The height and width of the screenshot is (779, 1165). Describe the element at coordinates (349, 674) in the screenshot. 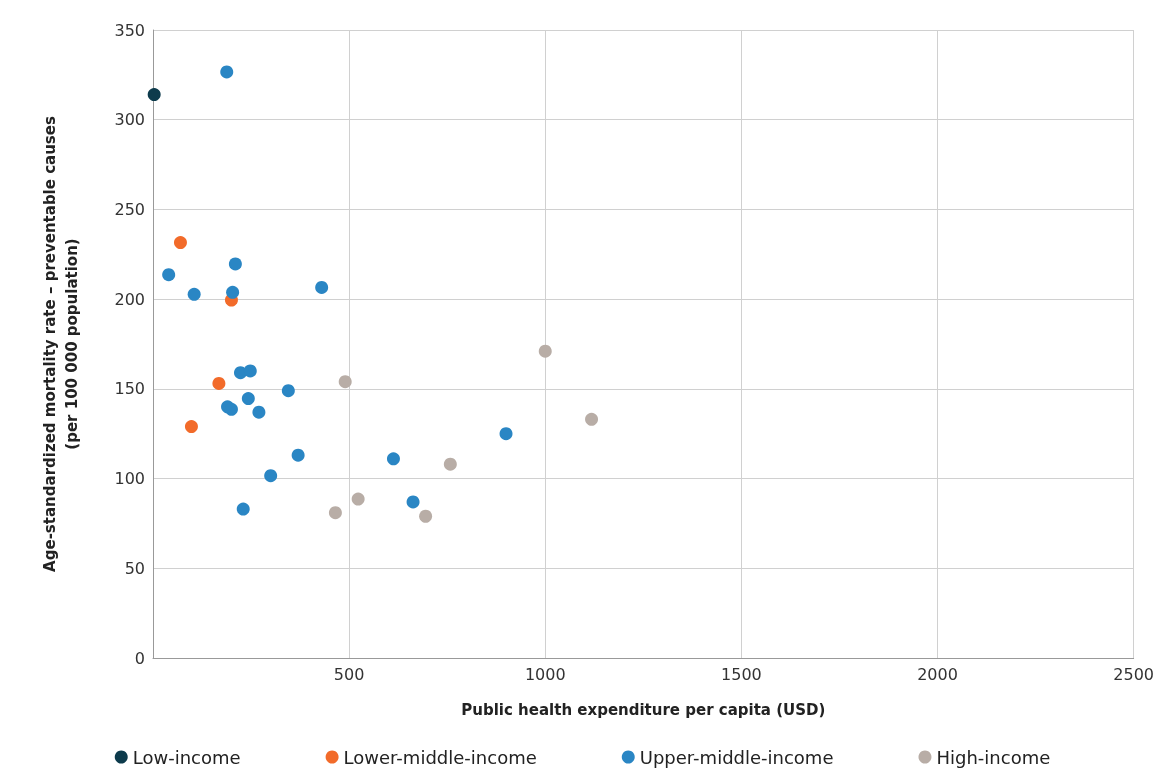

I see `x-tick-label: 500` at that location.